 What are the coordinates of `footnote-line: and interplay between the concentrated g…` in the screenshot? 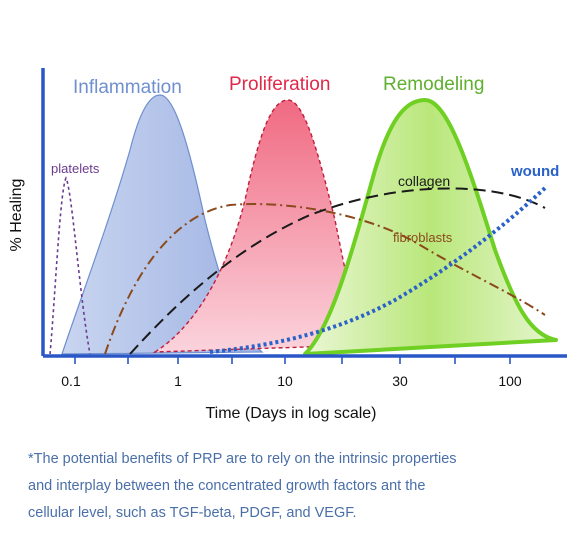 It's located at (227, 486).